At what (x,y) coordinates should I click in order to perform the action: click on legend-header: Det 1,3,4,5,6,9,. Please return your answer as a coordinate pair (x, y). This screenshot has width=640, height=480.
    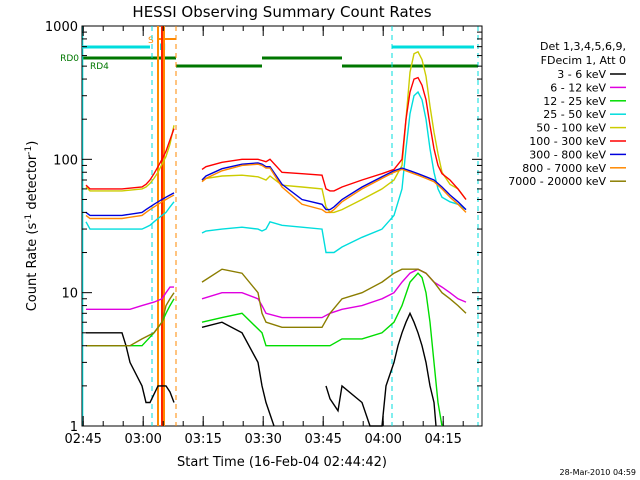
    Looking at the image, I should click on (583, 46).